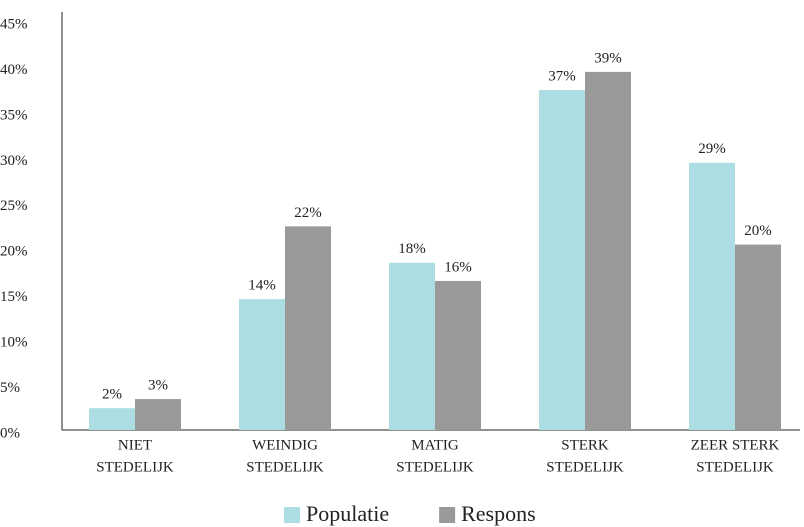 This screenshot has height=527, width=804. I want to click on value-label: 29%, so click(712, 149).